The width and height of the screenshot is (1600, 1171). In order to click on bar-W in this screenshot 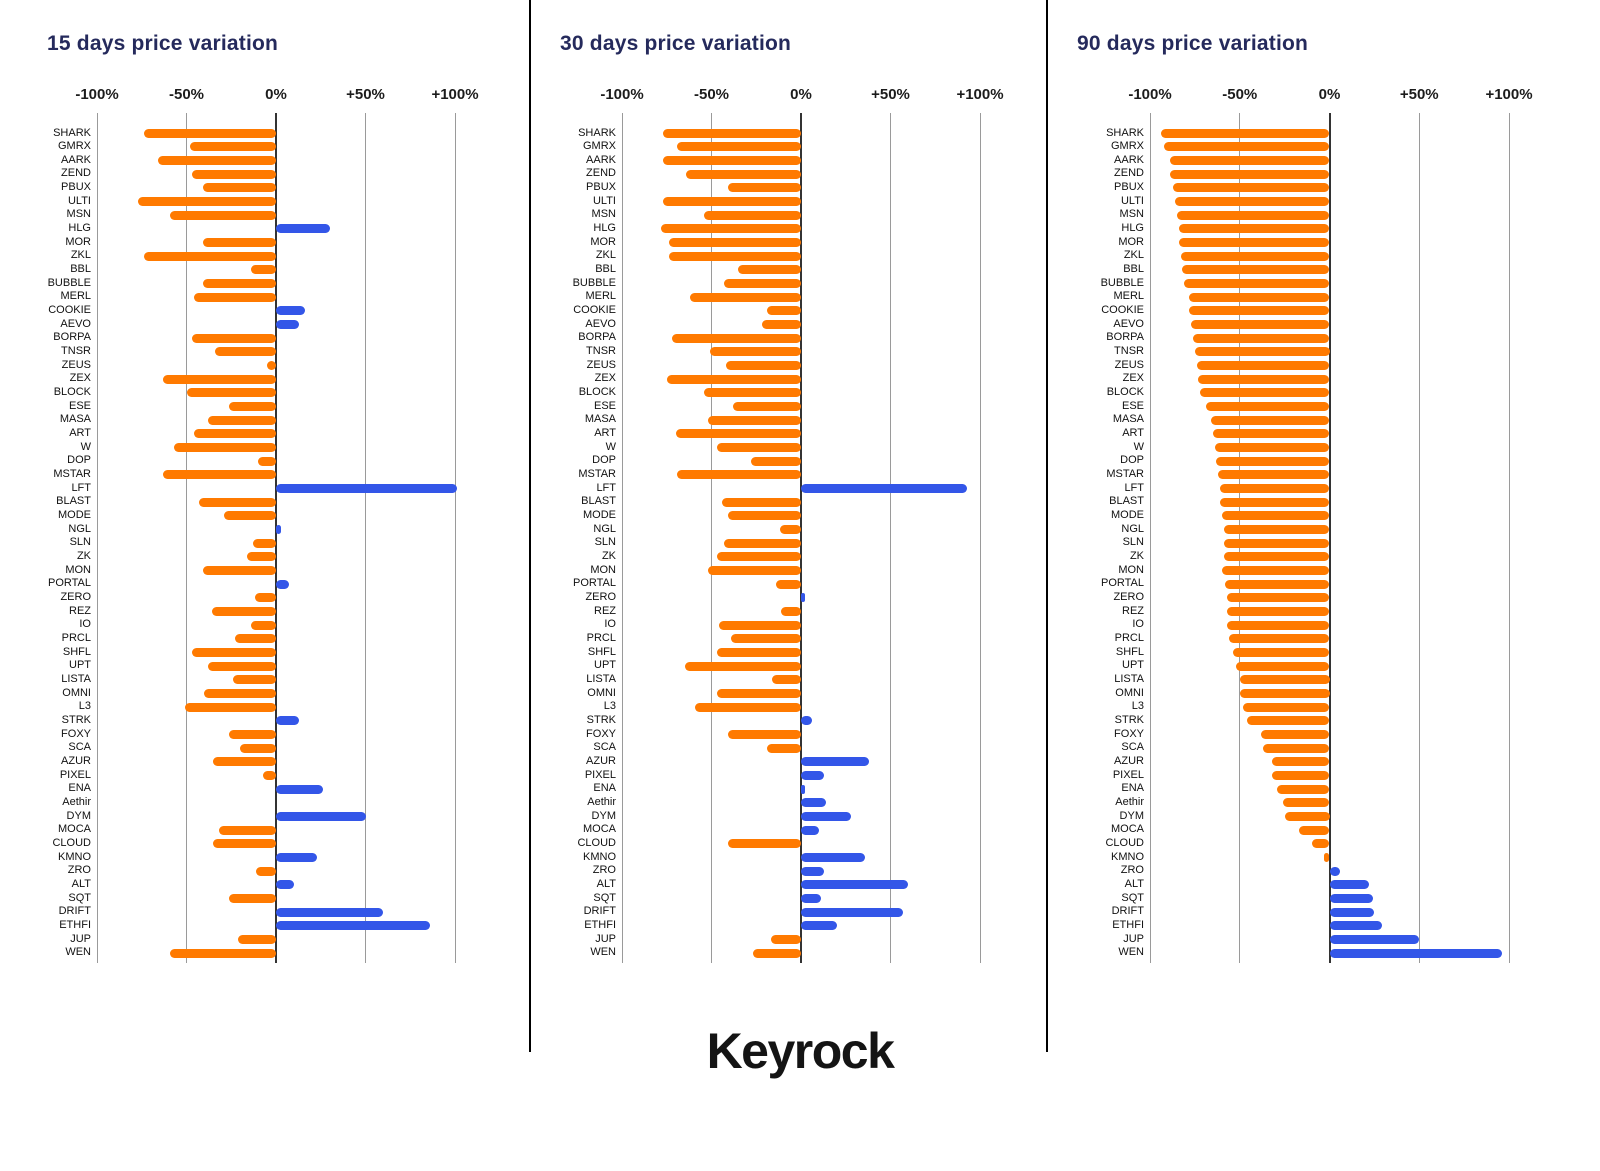, I will do `click(758, 448)`.